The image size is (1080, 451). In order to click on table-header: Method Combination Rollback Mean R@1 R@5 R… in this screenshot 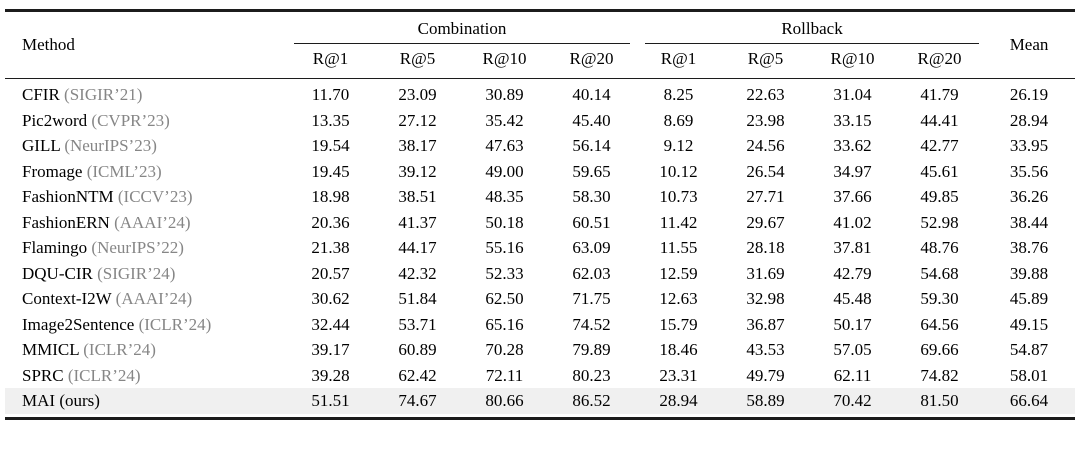, I will do `click(540, 45)`.